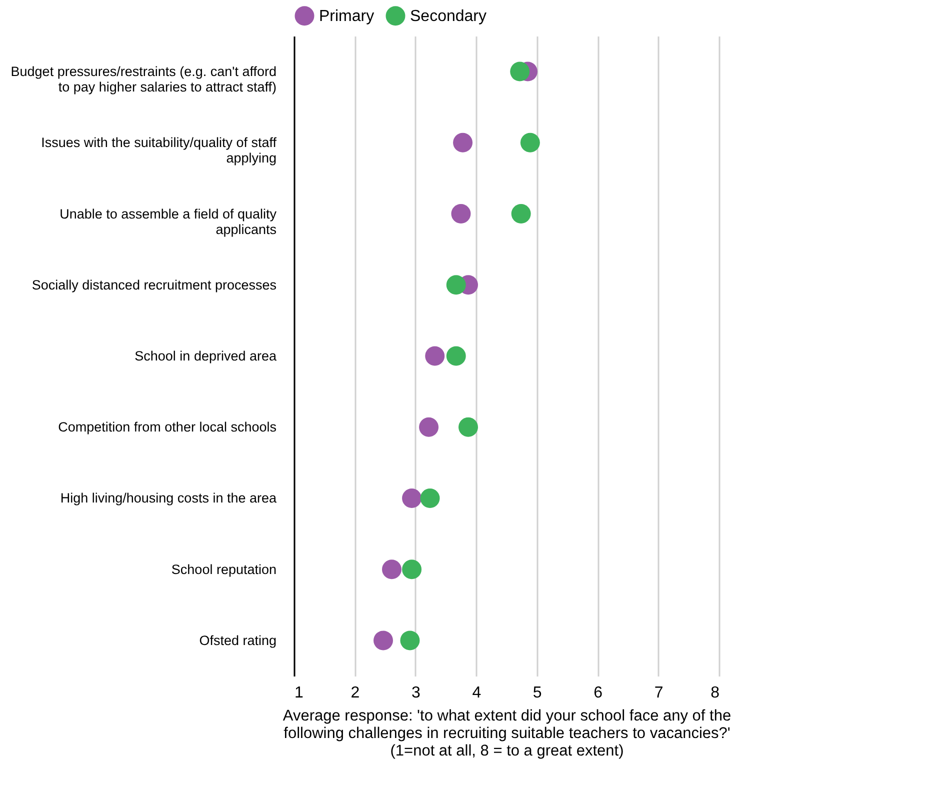  What do you see at coordinates (159, 150) in the screenshot?
I see `y-tick-label: Issues with the suitability/quality of staff applying` at bounding box center [159, 150].